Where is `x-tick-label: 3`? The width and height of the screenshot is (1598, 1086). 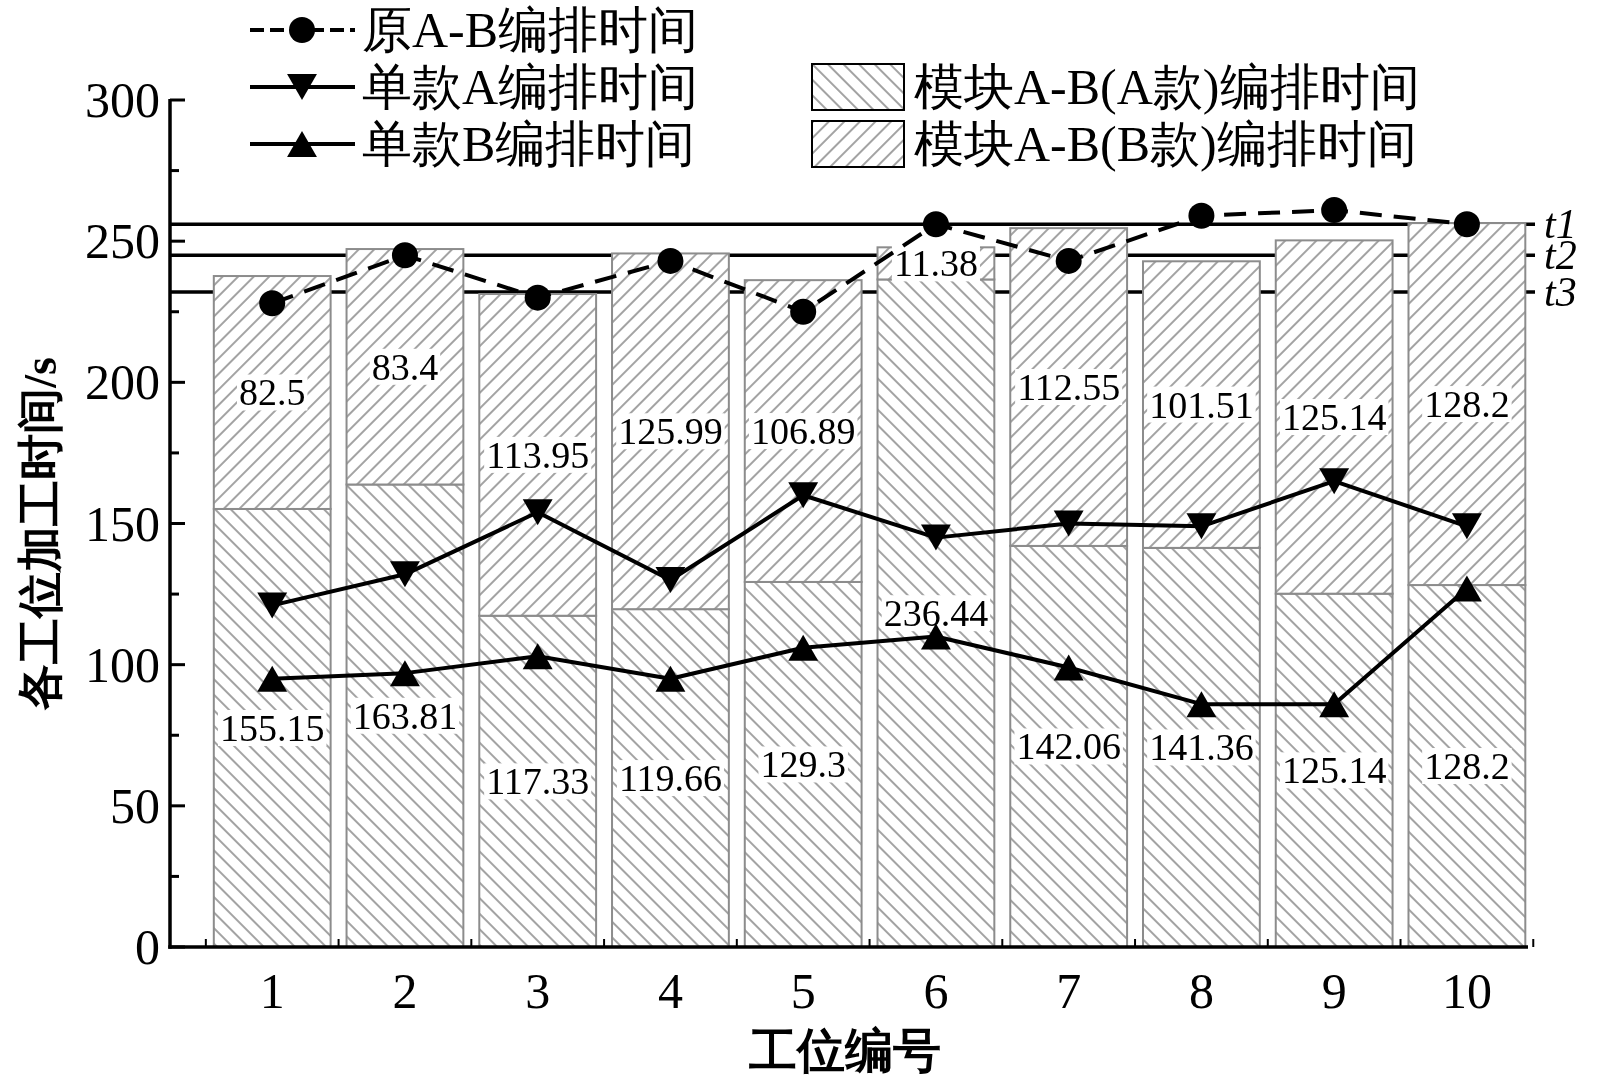
x-tick-label: 3 is located at coordinates (538, 991).